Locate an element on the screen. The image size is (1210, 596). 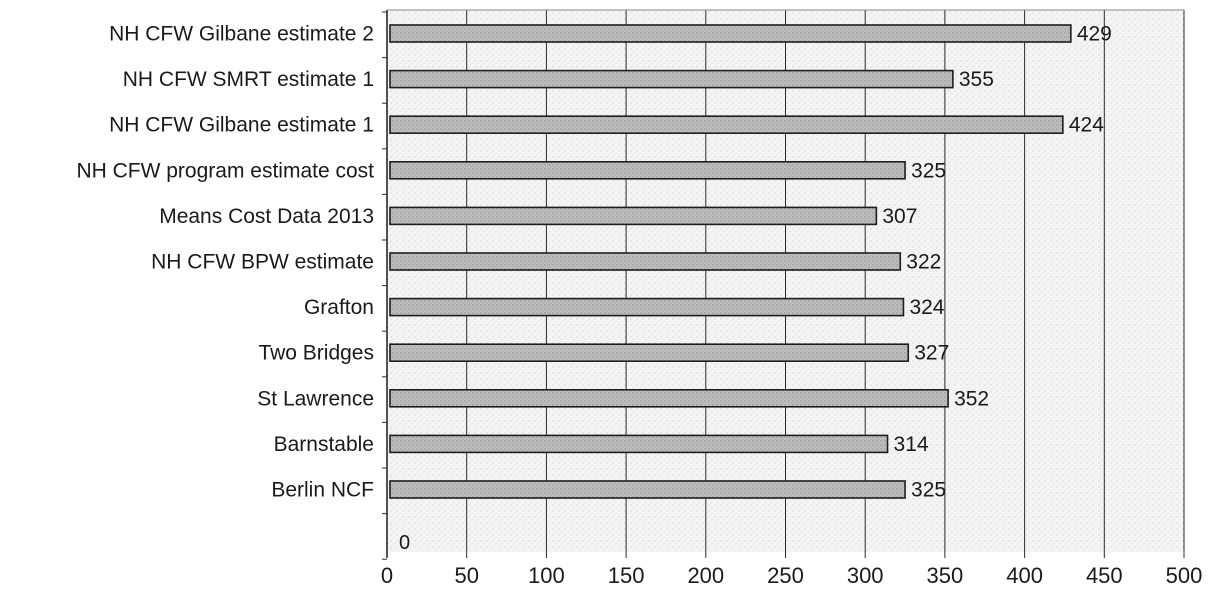
x-tick-label-350: 350 is located at coordinates (945, 575).